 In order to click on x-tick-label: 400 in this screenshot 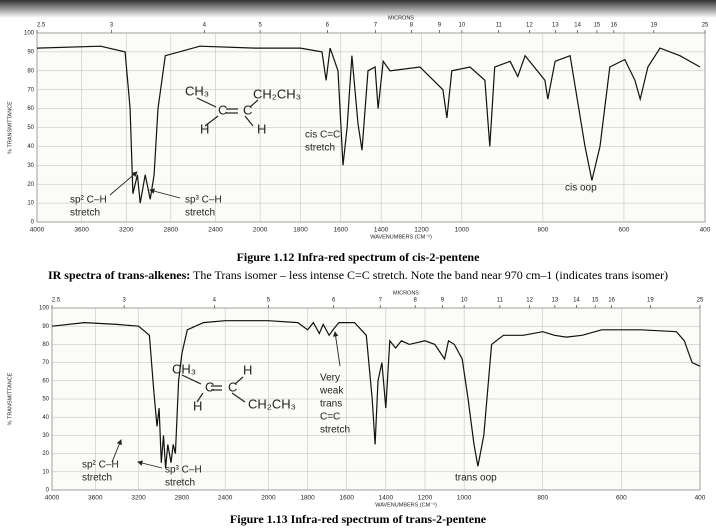, I will do `click(700, 498)`.